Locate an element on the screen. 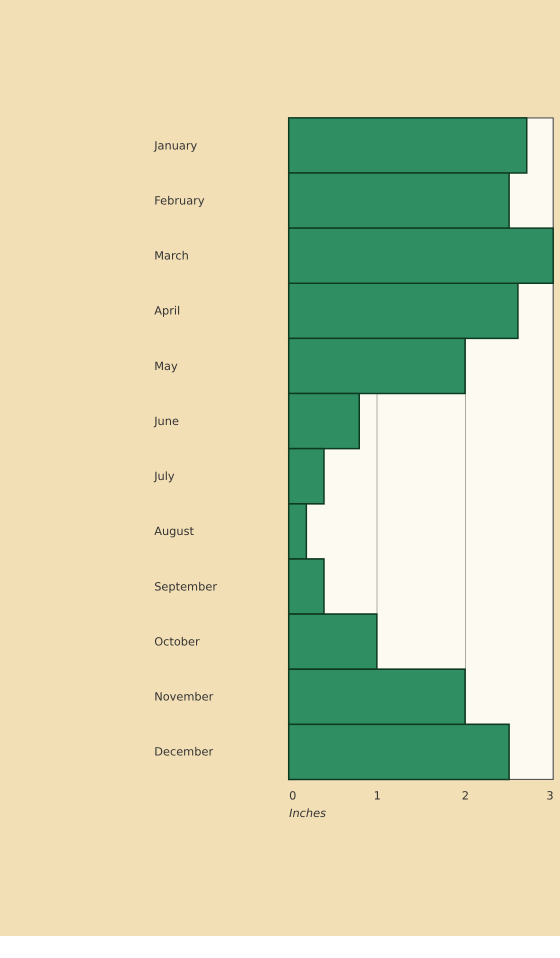  y-tick-label: June is located at coordinates (166, 421).